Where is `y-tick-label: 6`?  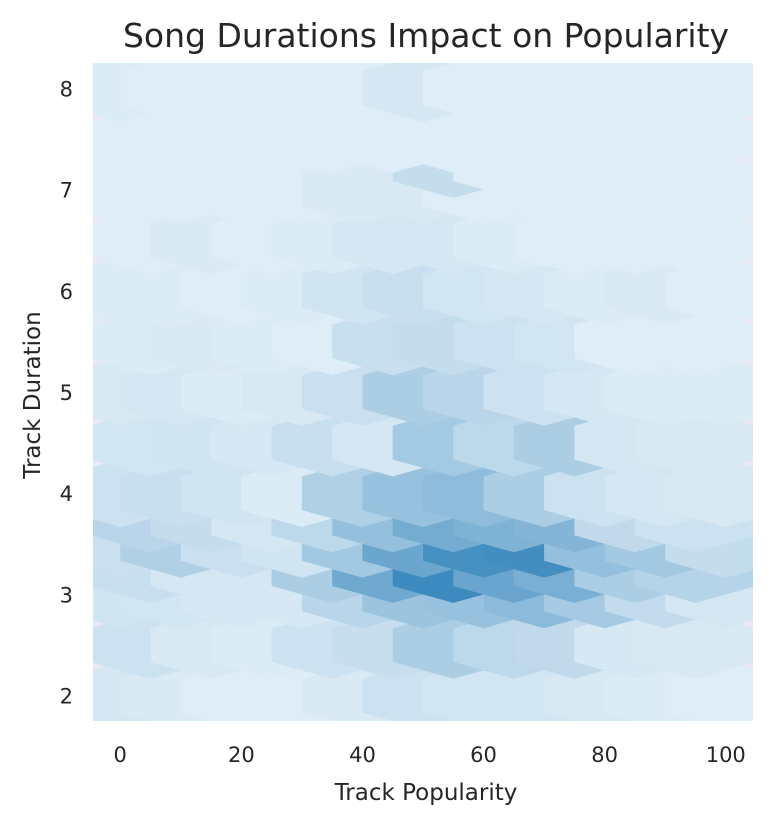
y-tick-label: 6 is located at coordinates (66, 292).